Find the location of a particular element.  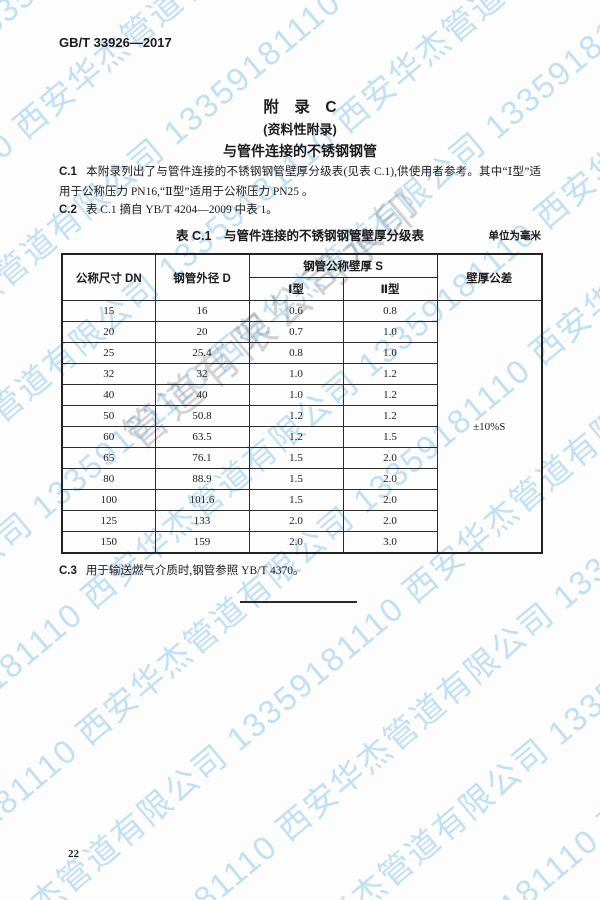

cell-dn: 65 is located at coordinates (108, 458).